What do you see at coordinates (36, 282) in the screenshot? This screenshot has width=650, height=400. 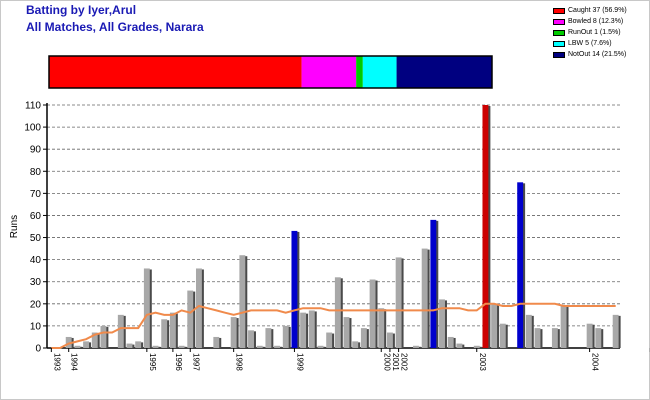 I see `y-tick-label-30: 30` at bounding box center [36, 282].